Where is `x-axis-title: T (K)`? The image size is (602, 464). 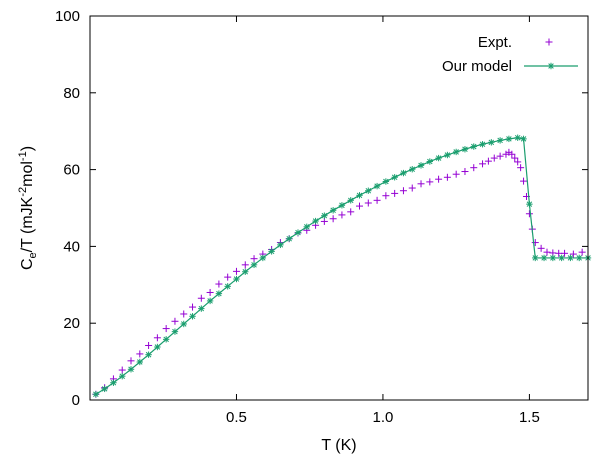
x-axis-title: T (K) is located at coordinates (338, 445).